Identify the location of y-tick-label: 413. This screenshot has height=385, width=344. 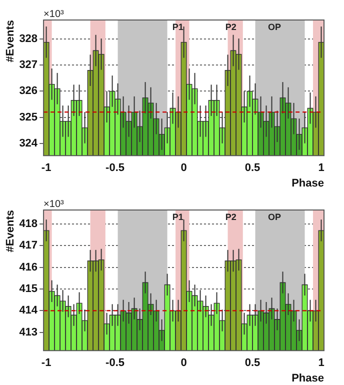
(28, 332).